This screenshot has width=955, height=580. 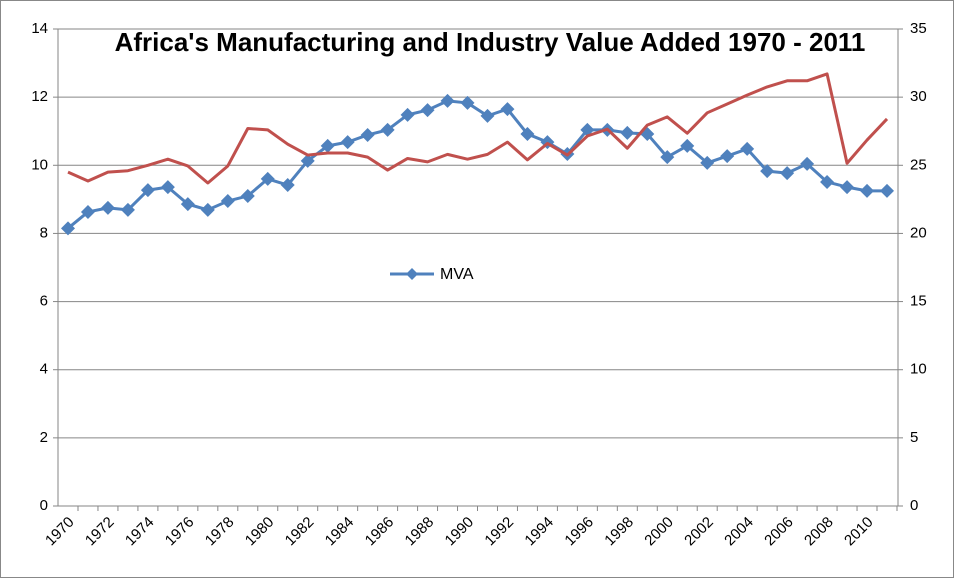 What do you see at coordinates (918, 28) in the screenshot?
I see `y2-tick-label: 35` at bounding box center [918, 28].